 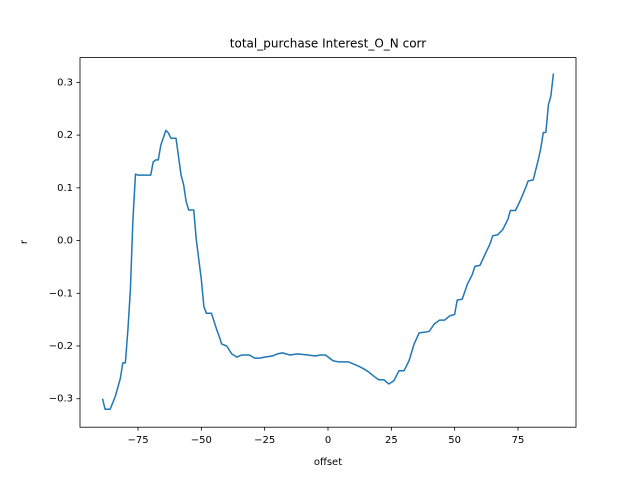 I want to click on y-tick-label: 0.0, so click(x=65, y=241).